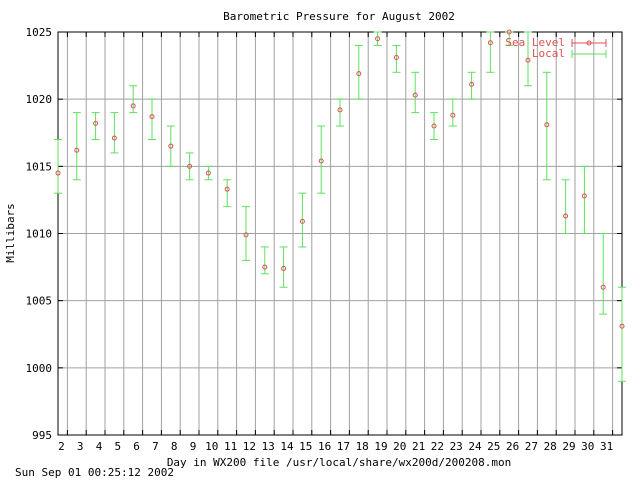 The width and height of the screenshot is (640, 480). What do you see at coordinates (418, 446) in the screenshot?
I see `x-tick-label: 21` at bounding box center [418, 446].